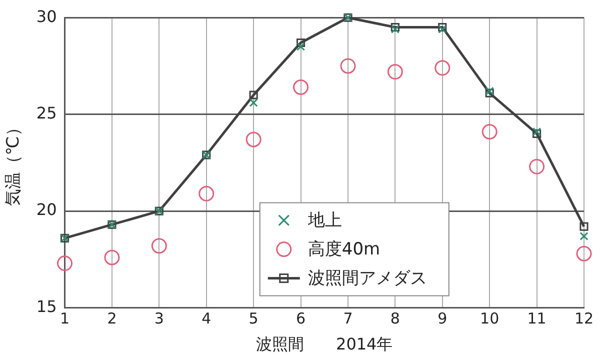  I want to click on x-tick-label: 9, so click(443, 319).